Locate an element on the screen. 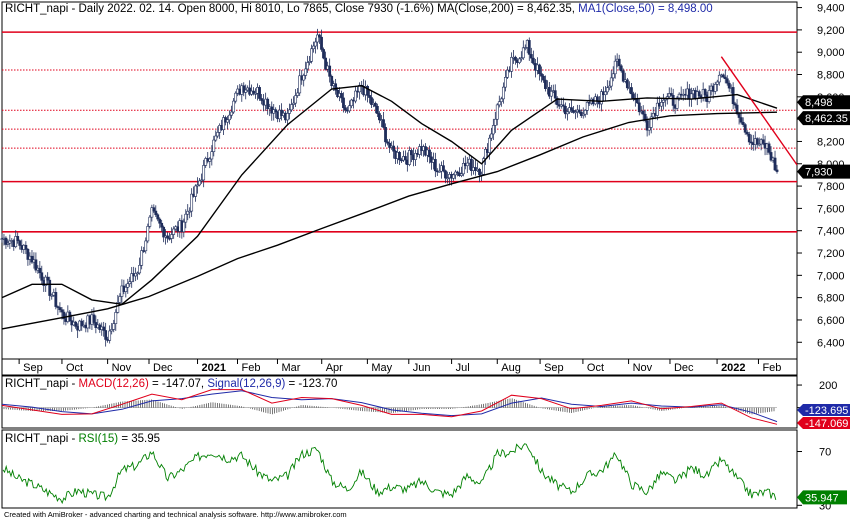 This screenshot has height=525, width=850. macd-header-ticker: RICHT_napi - is located at coordinates (42, 384).